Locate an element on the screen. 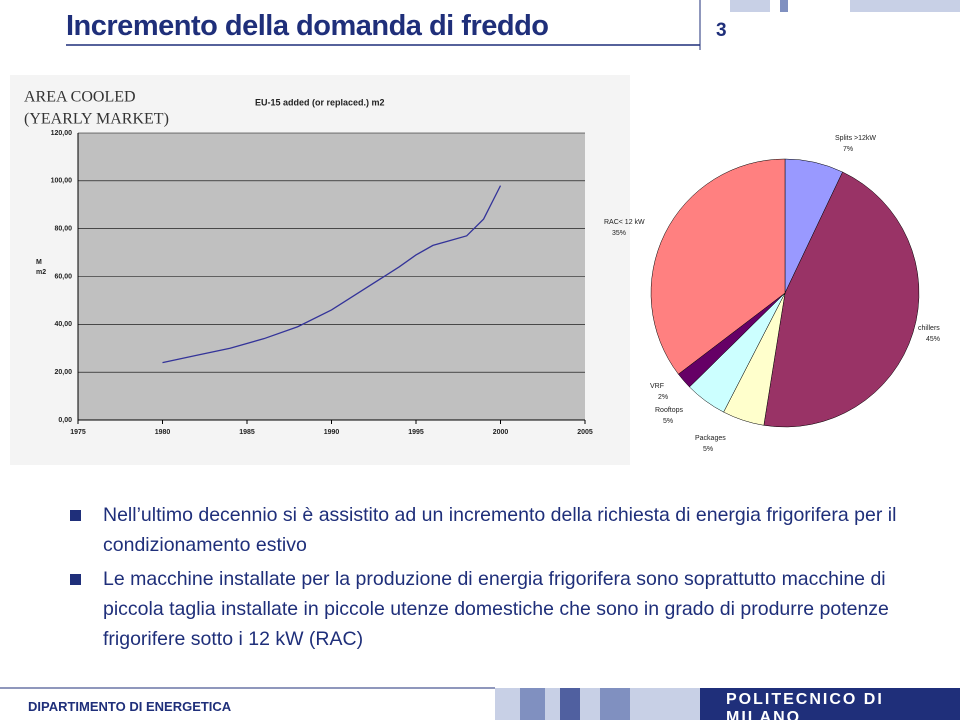 This screenshot has width=960, height=720. page-number: 3 is located at coordinates (721, 30).